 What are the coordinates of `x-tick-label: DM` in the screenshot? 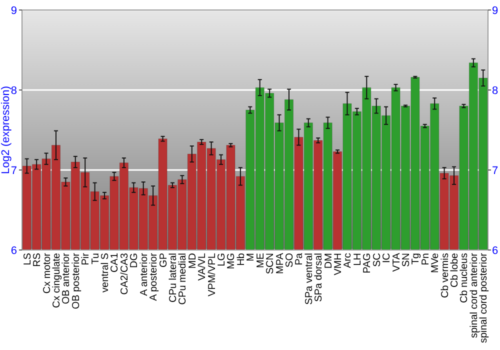 It's located at (328, 261).